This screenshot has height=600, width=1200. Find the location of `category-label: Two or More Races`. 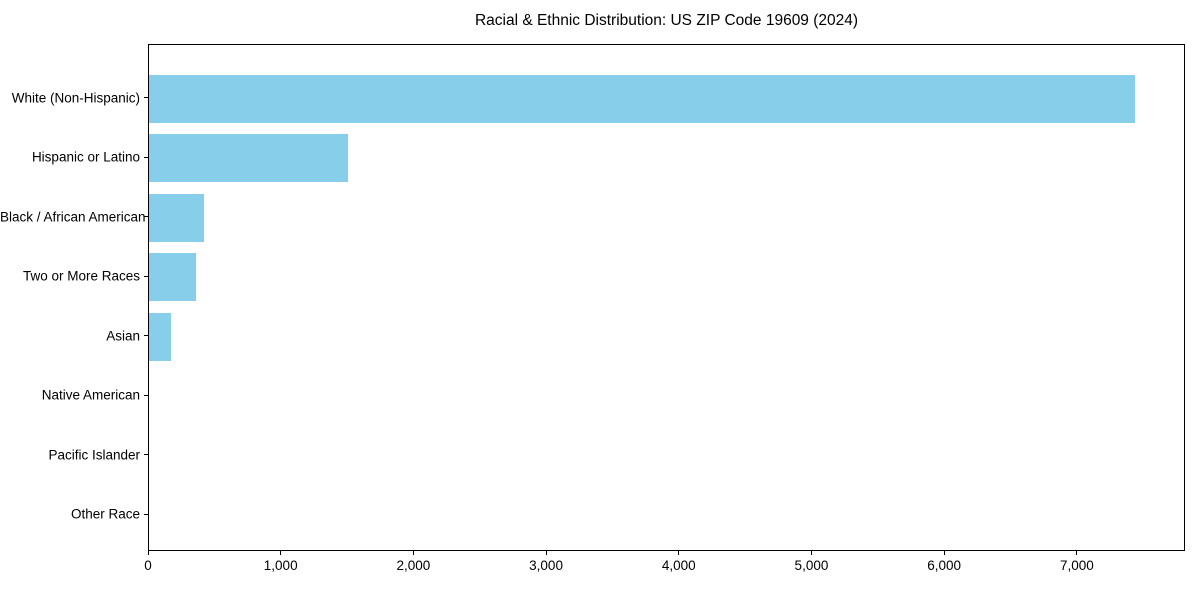

category-label: Two or More Races is located at coordinates (81, 276).